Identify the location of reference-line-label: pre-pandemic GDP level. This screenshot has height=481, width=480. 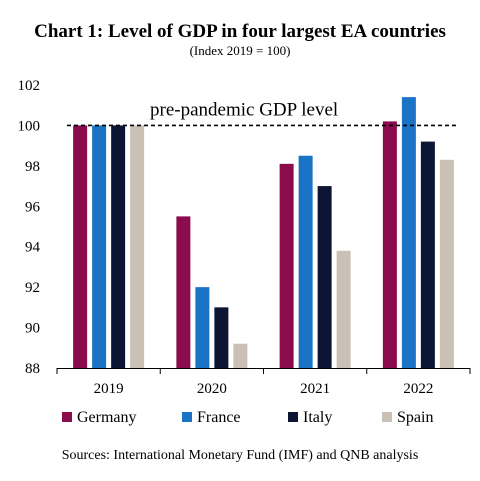
(244, 109).